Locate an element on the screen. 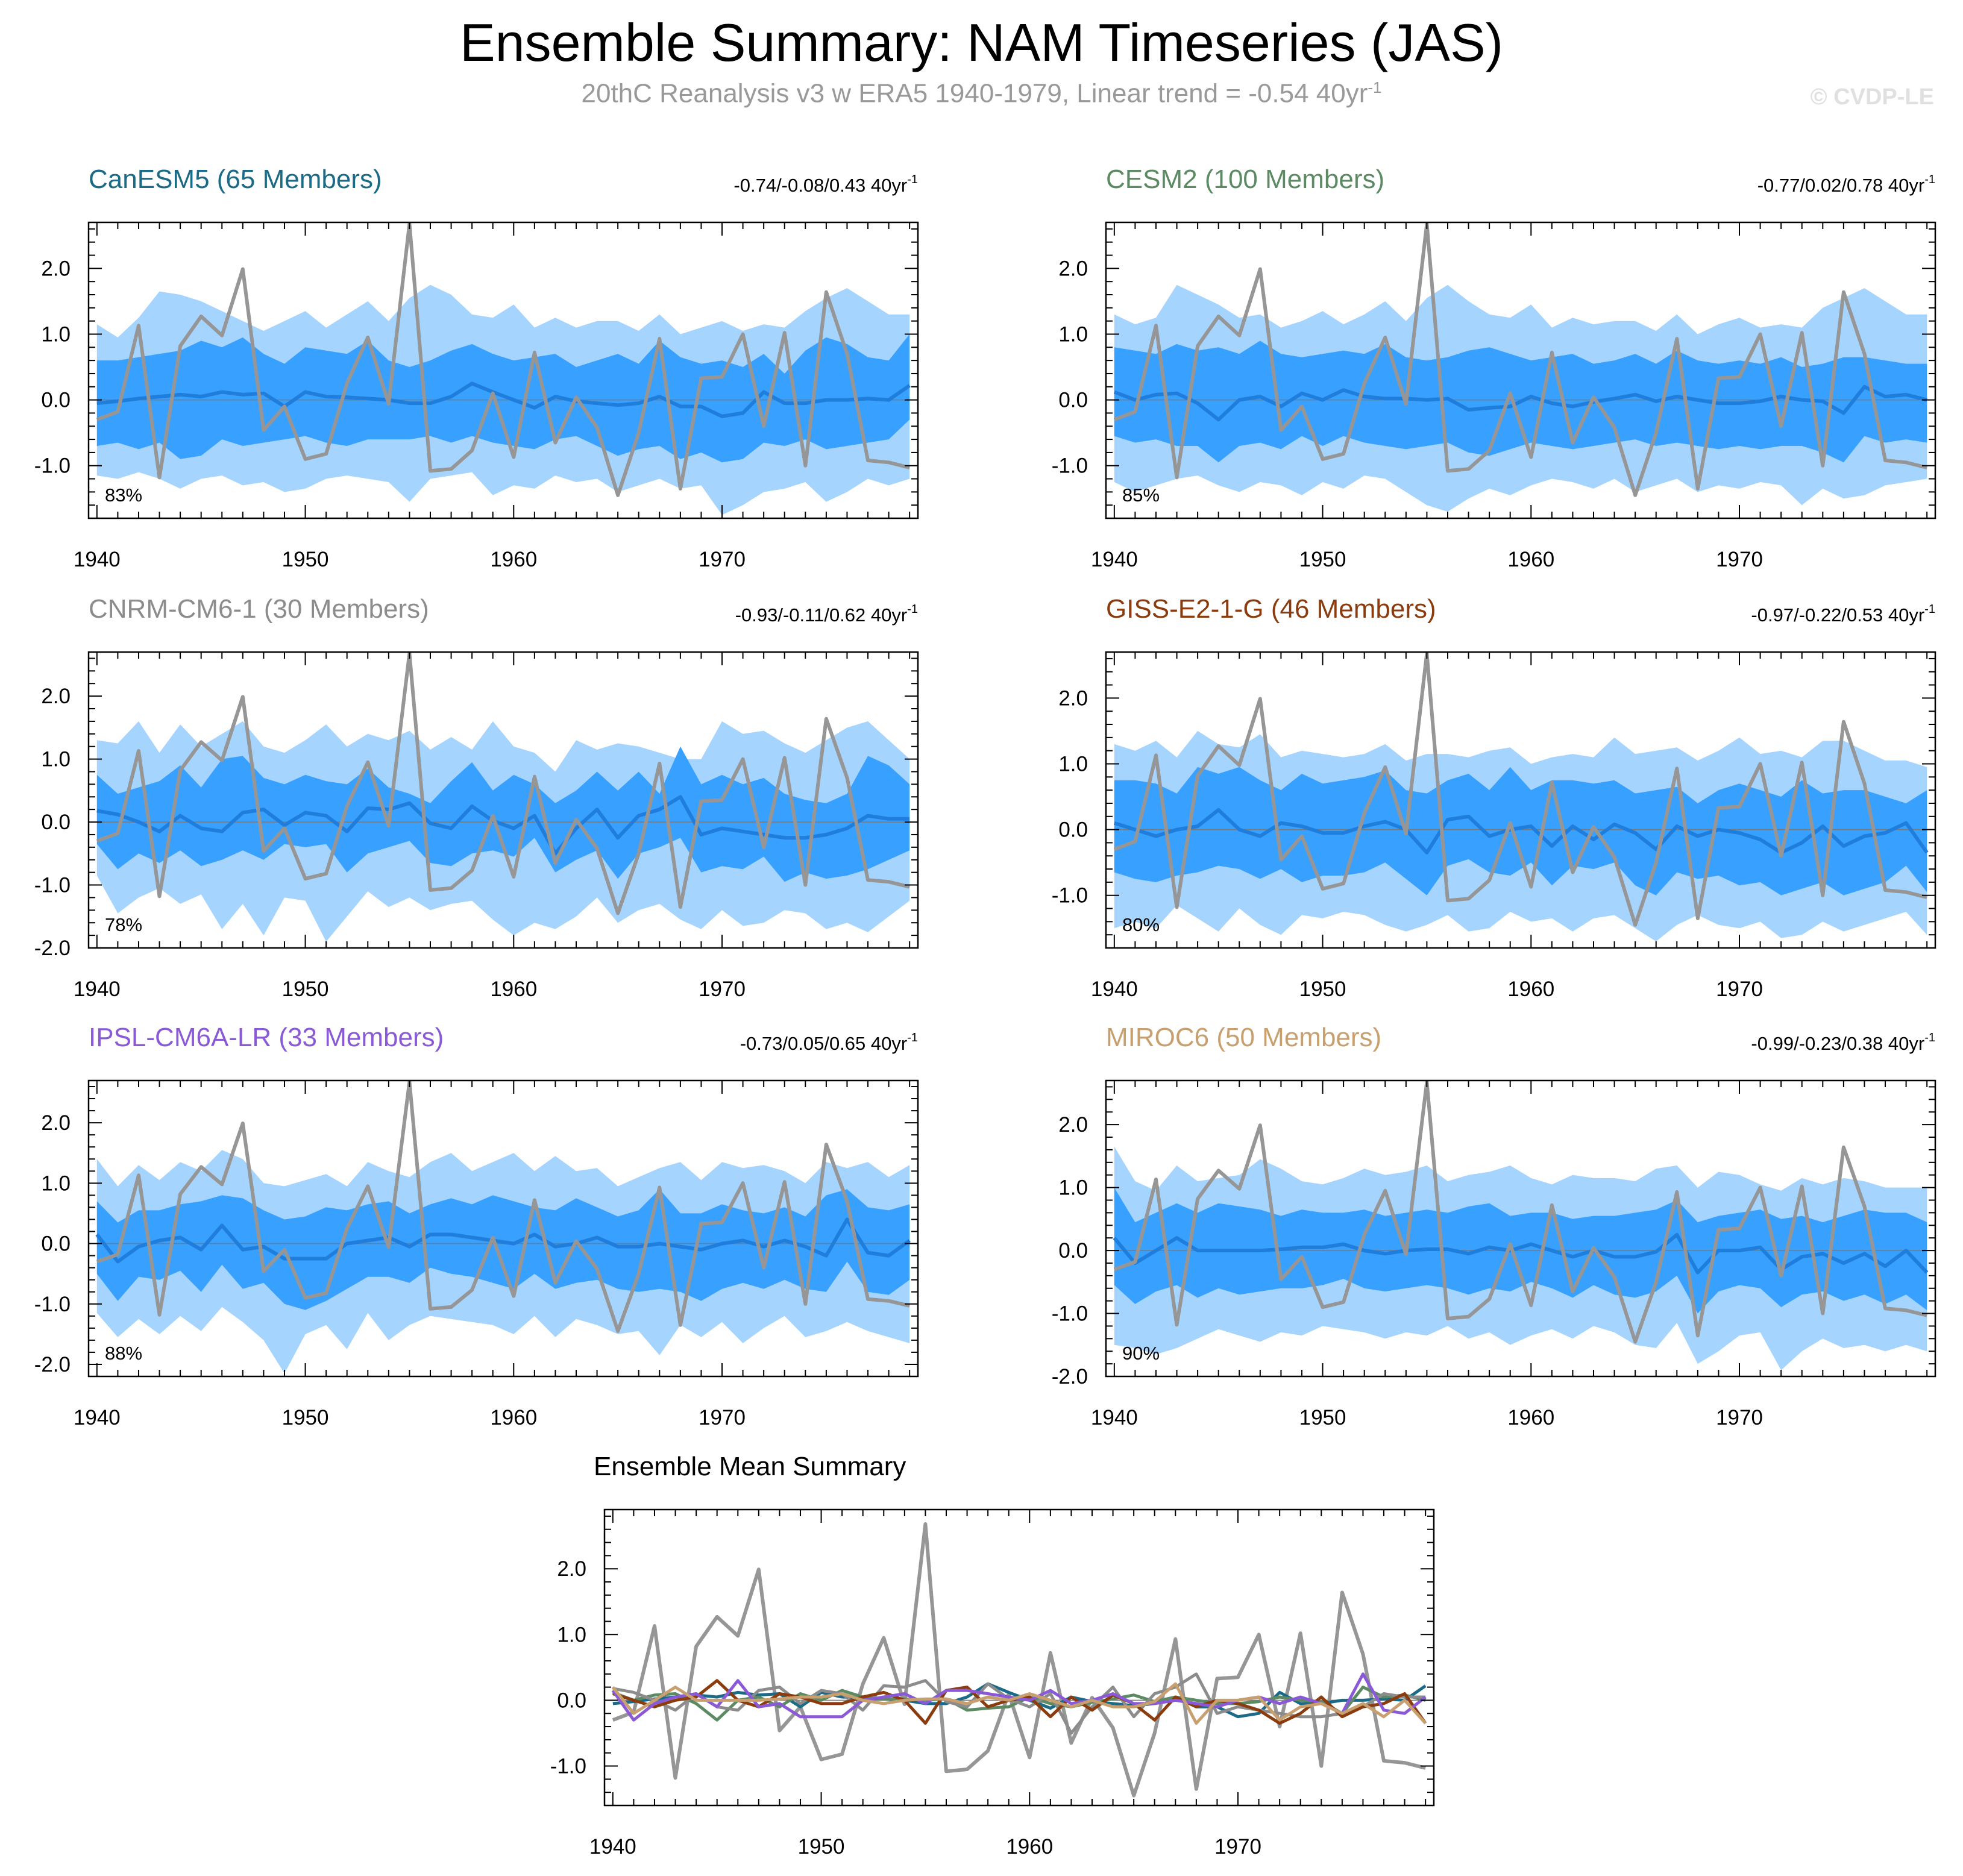 The height and width of the screenshot is (1876, 1963). cesm2-xtick-label-1970: 1970 is located at coordinates (1739, 559).